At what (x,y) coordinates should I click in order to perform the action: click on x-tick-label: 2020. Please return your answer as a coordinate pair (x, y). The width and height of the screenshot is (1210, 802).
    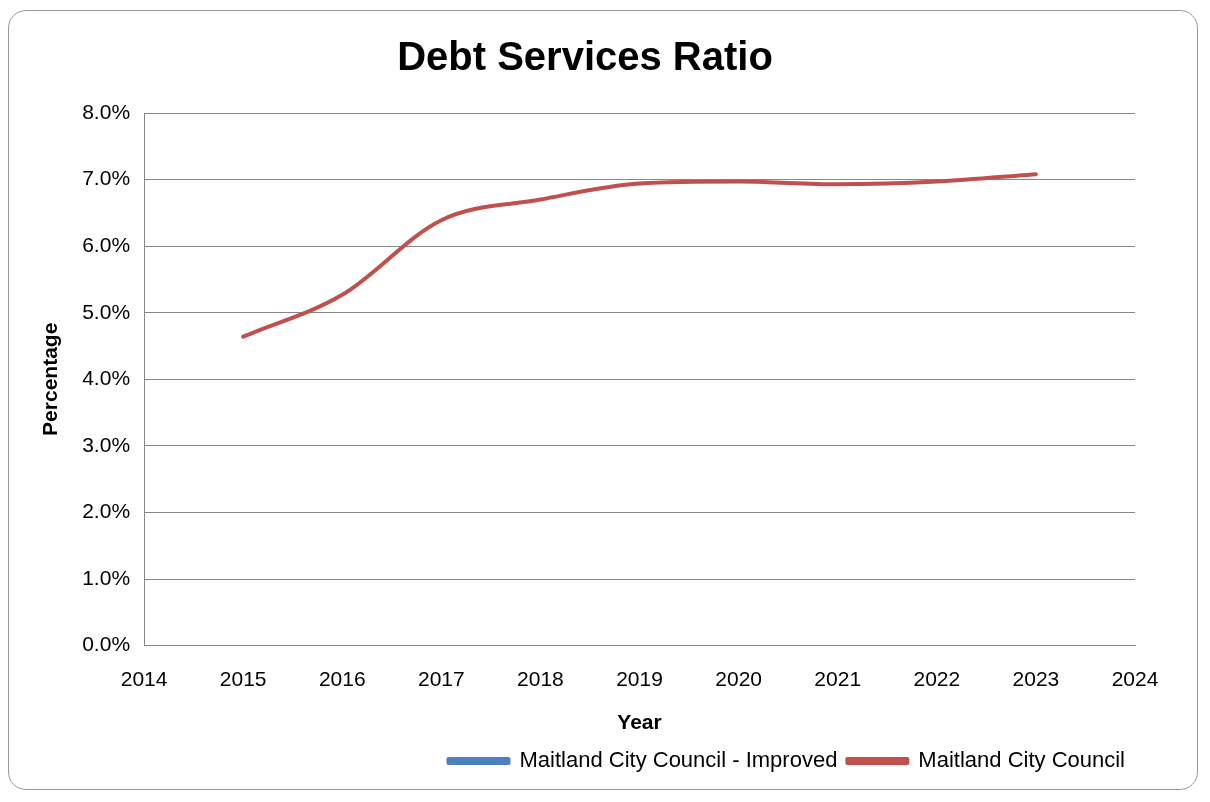
    Looking at the image, I should click on (738, 678).